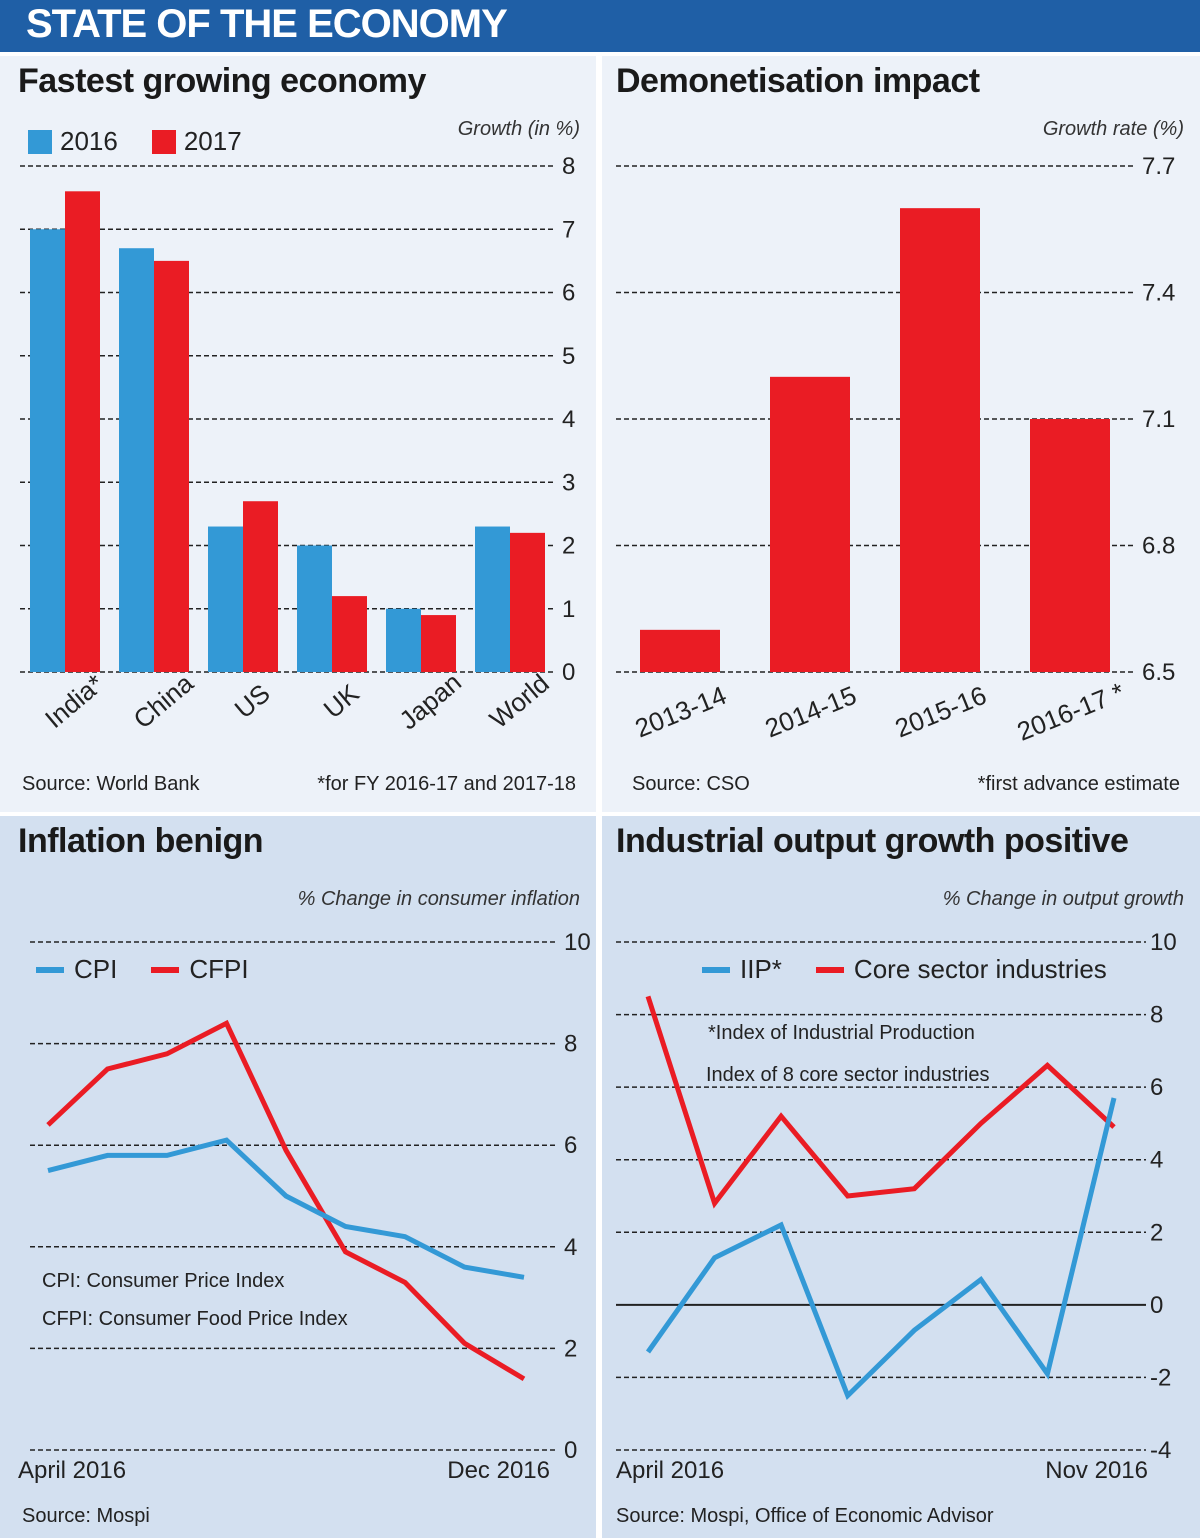 This screenshot has width=1200, height=1538. I want to click on industry-unit: % Change in output growth, so click(1063, 899).